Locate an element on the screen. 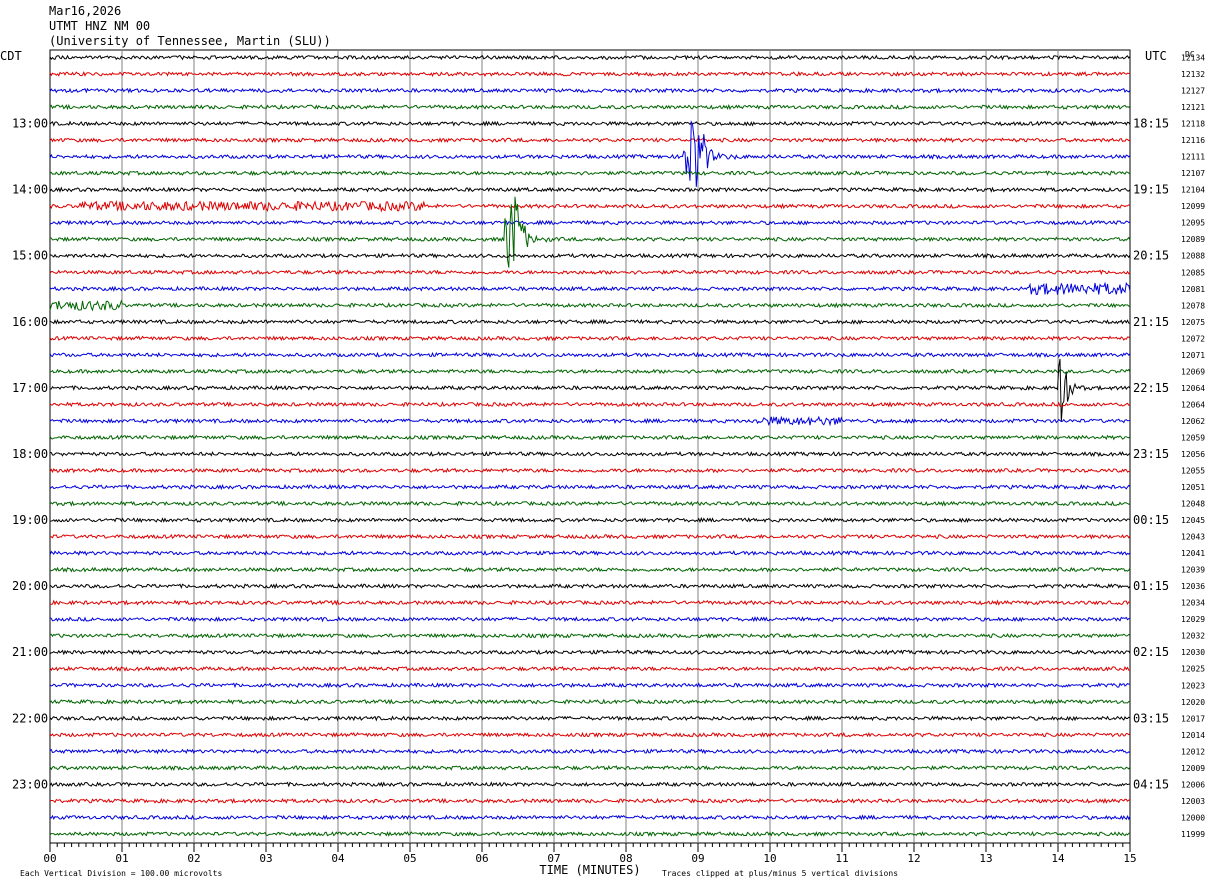 Image resolution: width=1210 pixels, height=886 pixels. right-hour-label: 03:15 is located at coordinates (1151, 718).